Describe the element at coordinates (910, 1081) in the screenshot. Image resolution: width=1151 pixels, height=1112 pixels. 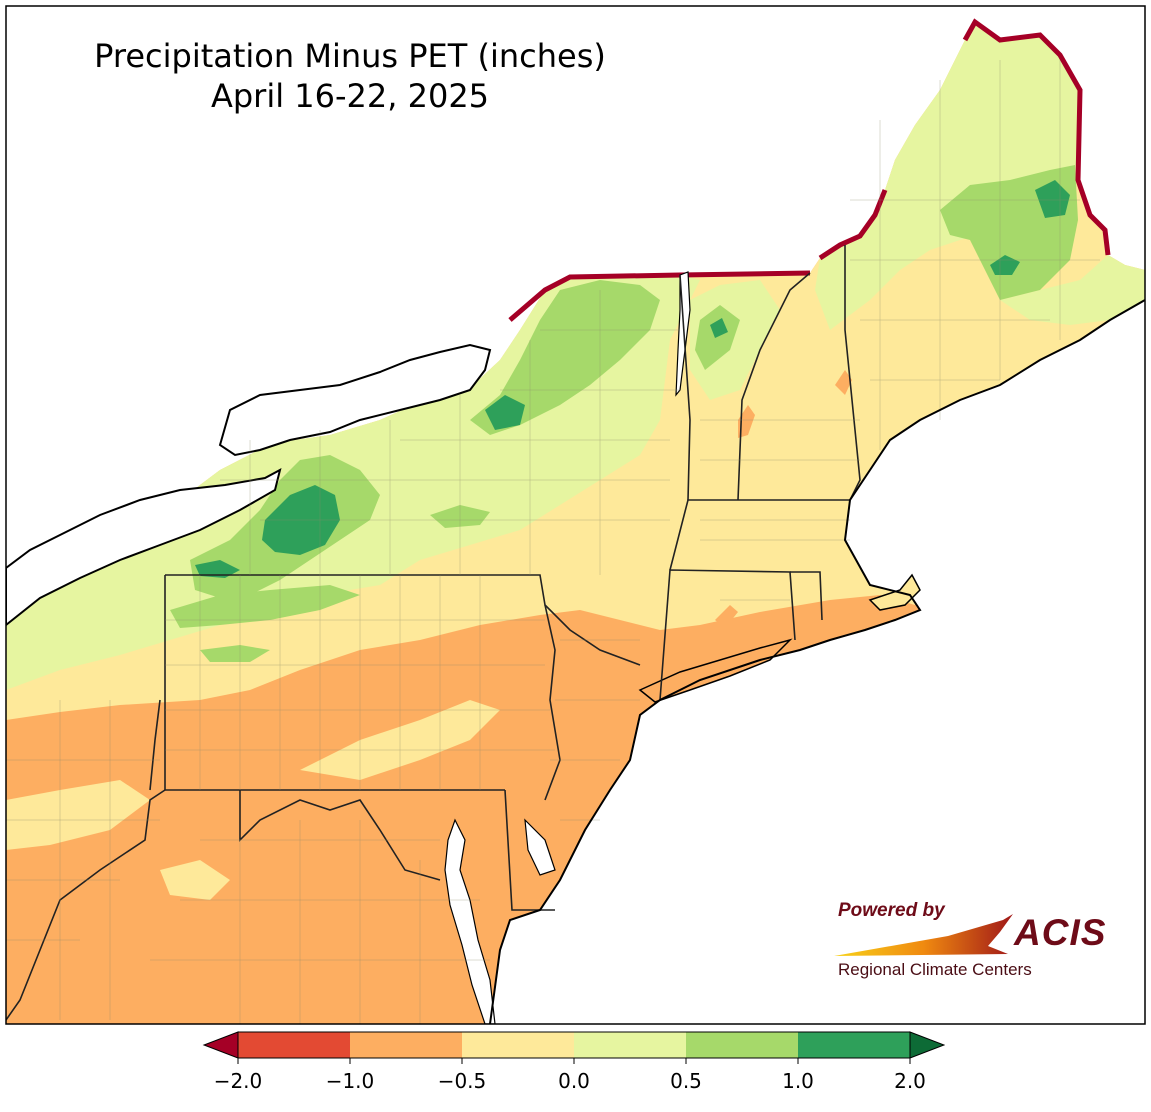
I see `colorbar-tick-label: 2.0` at that location.